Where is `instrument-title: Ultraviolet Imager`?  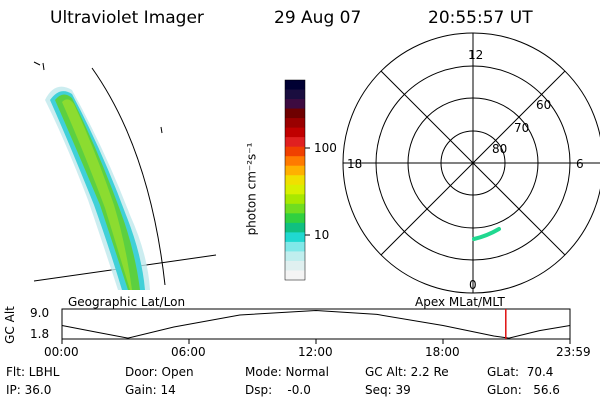
instrument-title: Ultraviolet Imager is located at coordinates (127, 18).